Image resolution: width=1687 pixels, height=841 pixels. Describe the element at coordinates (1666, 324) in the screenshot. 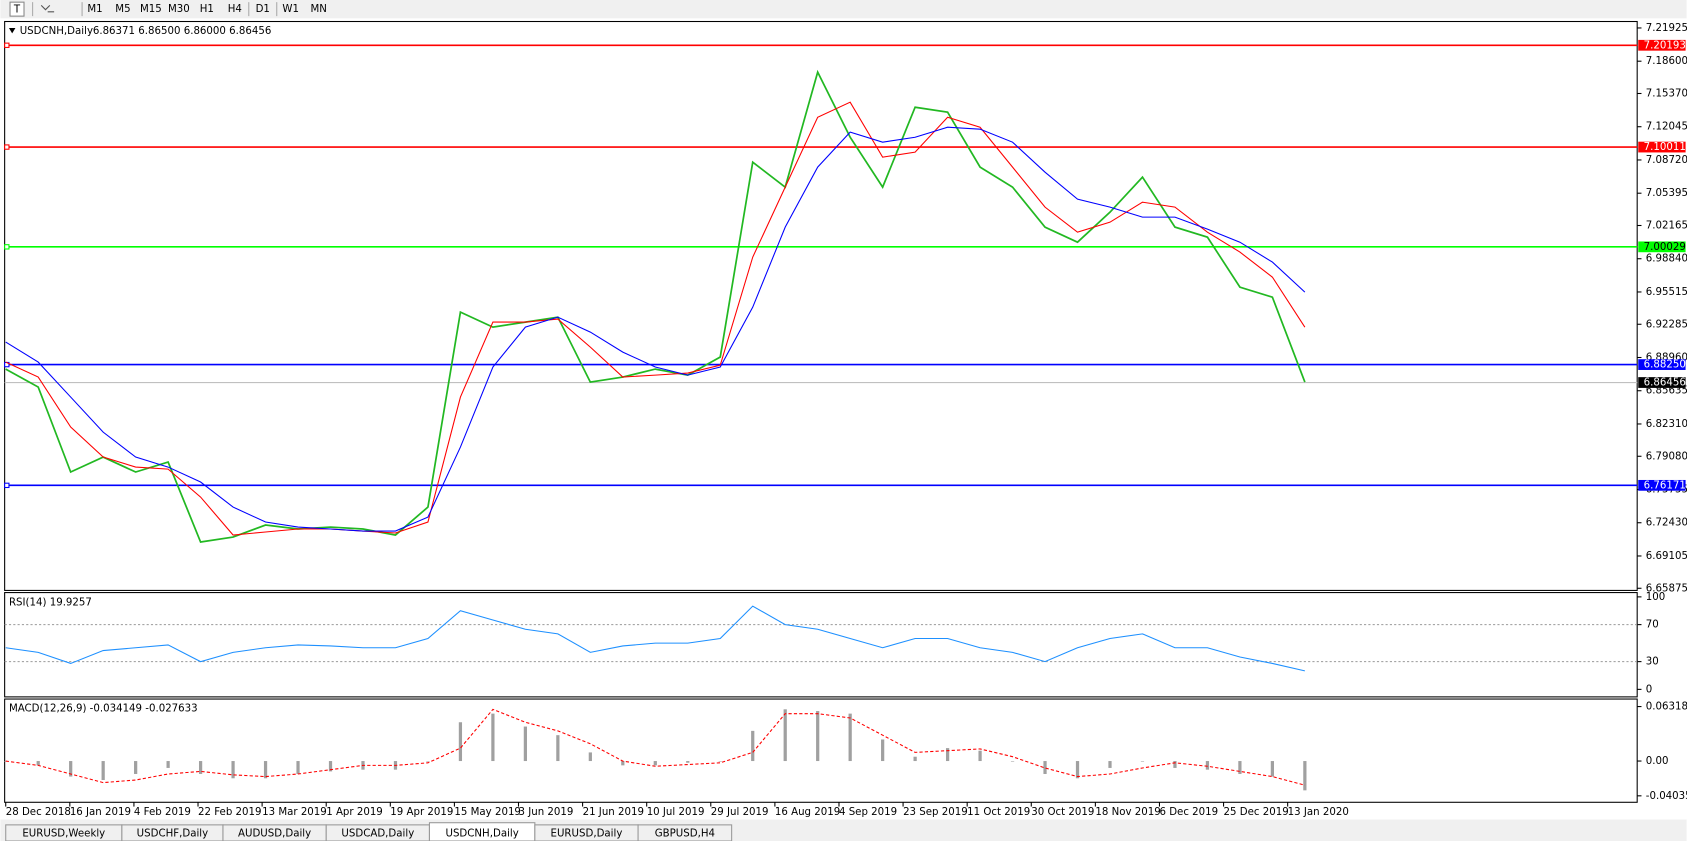

I see `y-tick-label: 6.92285` at that location.